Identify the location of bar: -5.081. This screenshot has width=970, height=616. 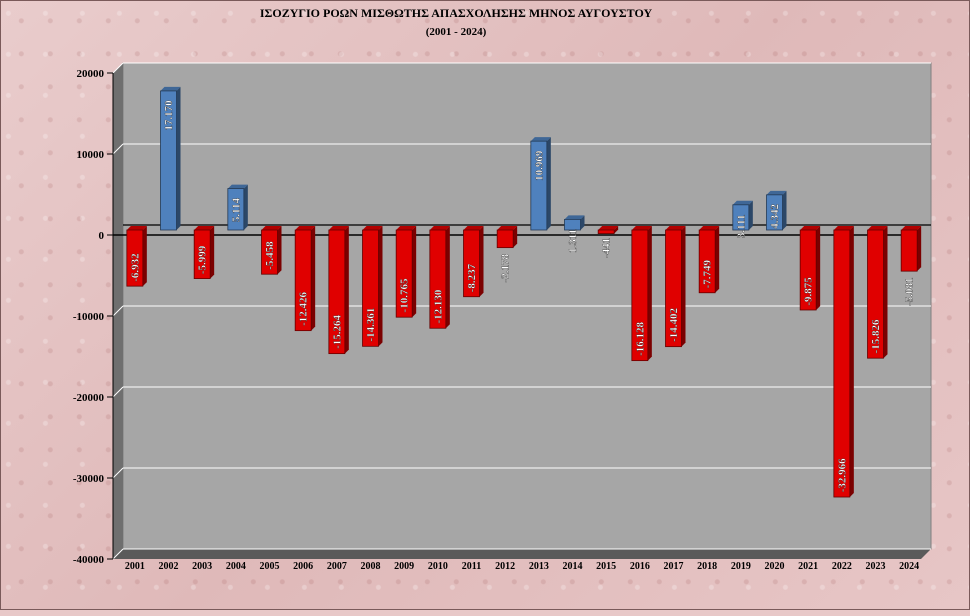
(911, 266).